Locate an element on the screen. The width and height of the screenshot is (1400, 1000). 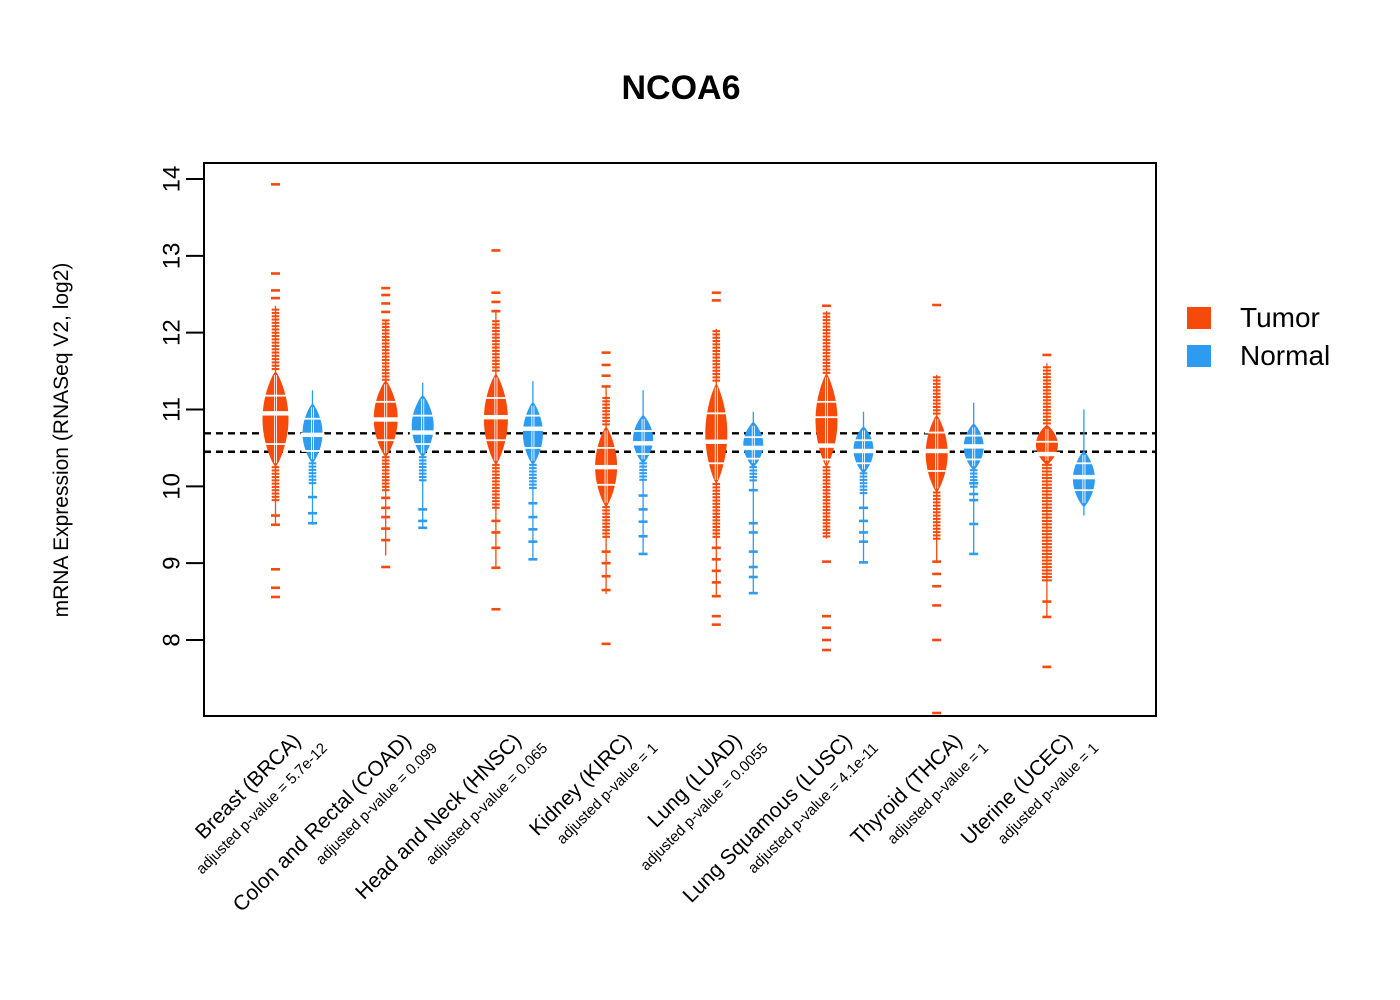
chart-title: NCOA6 is located at coordinates (680, 88).